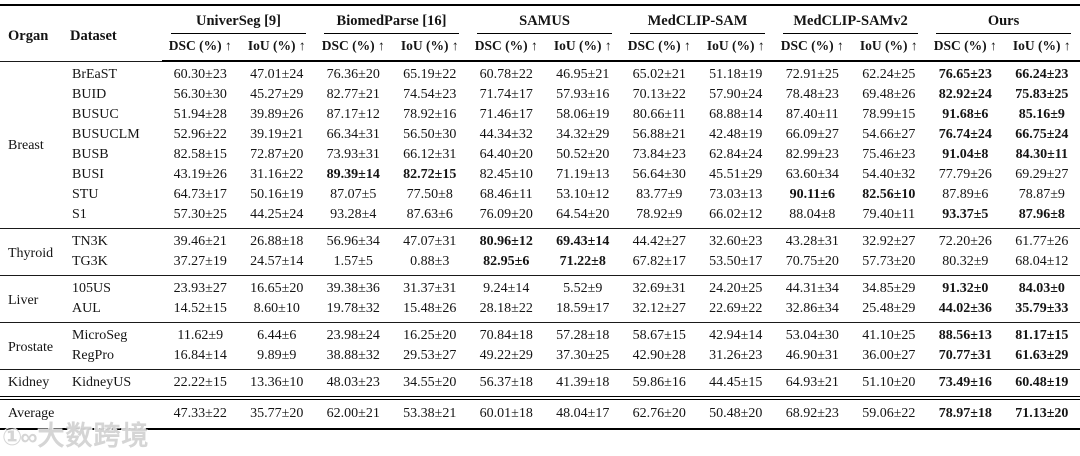 This screenshot has width=1080, height=456. What do you see at coordinates (277, 134) in the screenshot?
I see `metric-cell: 39.19±21` at bounding box center [277, 134].